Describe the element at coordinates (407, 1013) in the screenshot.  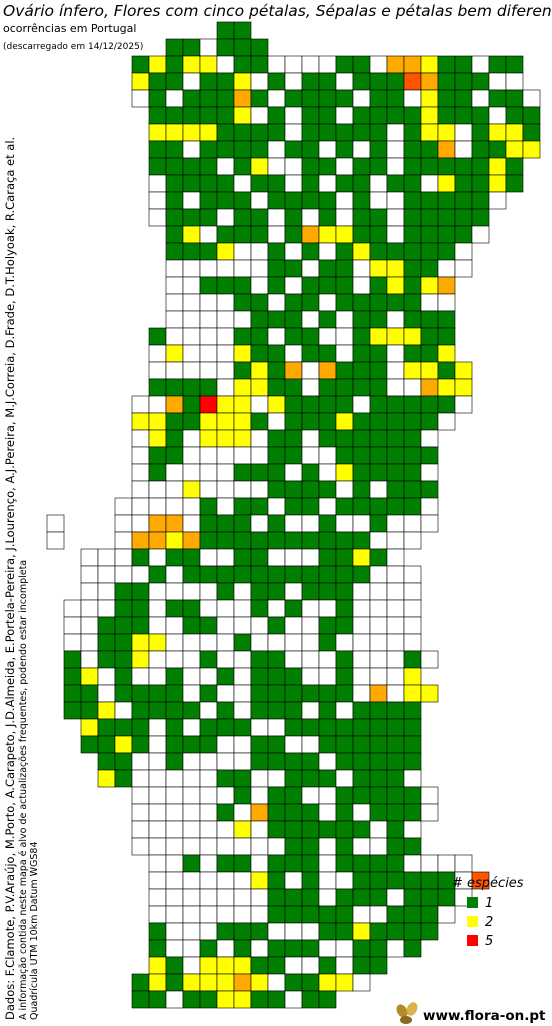
I see `logo-icon` at that location.